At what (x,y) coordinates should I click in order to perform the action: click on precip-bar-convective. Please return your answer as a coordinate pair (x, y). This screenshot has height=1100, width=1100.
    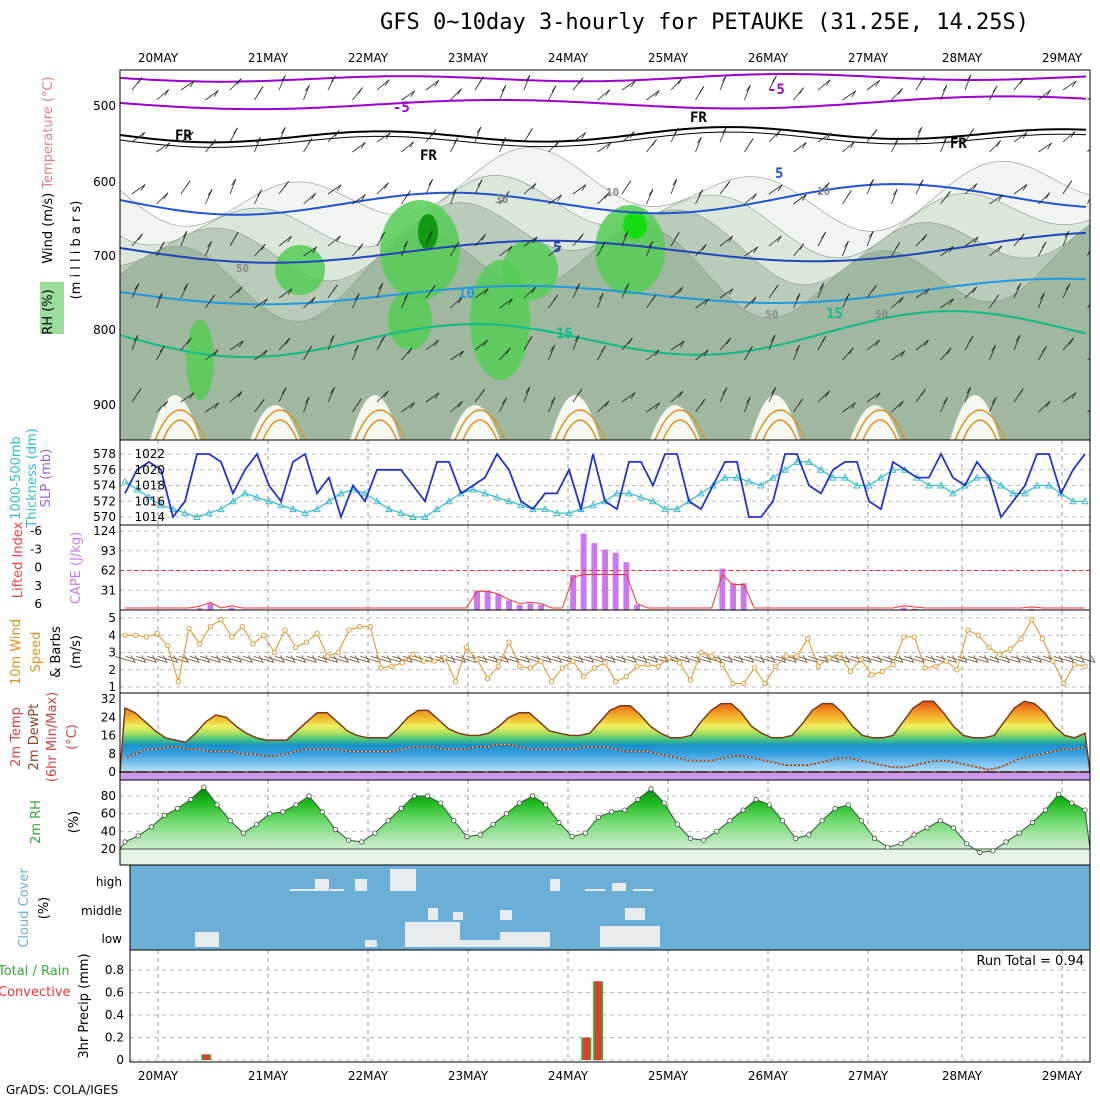
    Looking at the image, I should click on (586, 1048).